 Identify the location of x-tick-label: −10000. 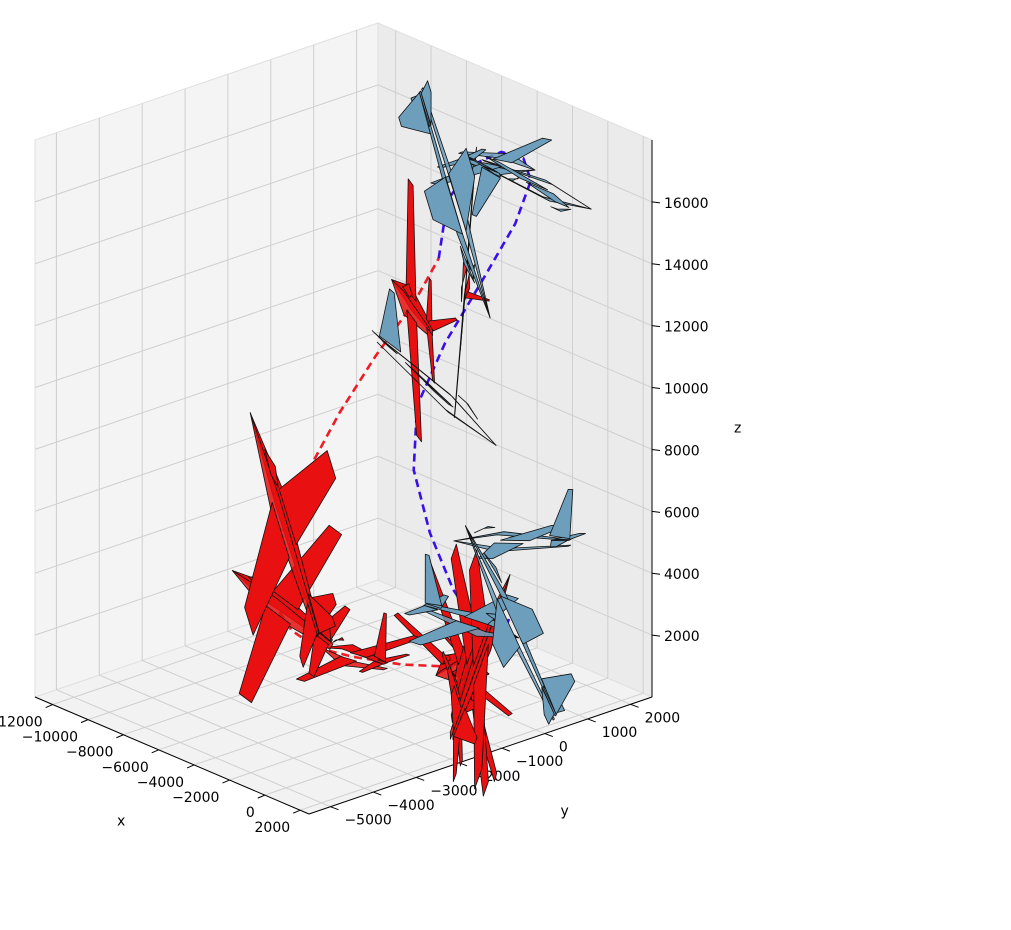
(50, 738).